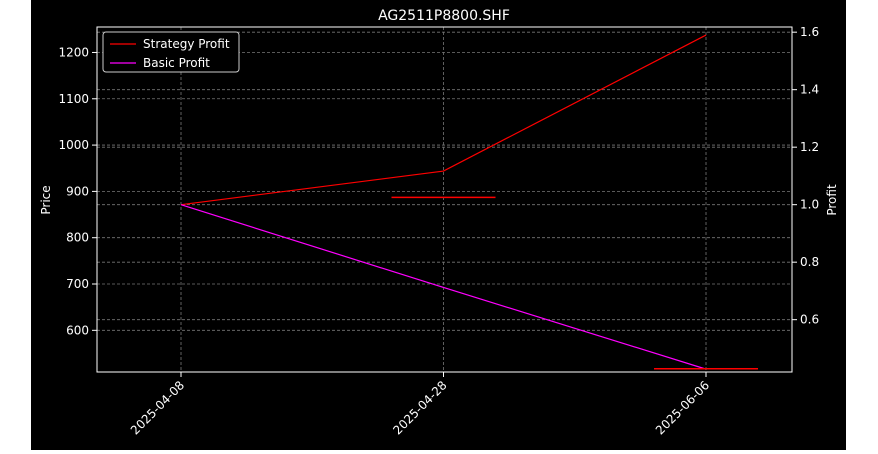  Describe the element at coordinates (809, 320) in the screenshot. I see `y-right-tick-label-0-6: 0.6` at that location.